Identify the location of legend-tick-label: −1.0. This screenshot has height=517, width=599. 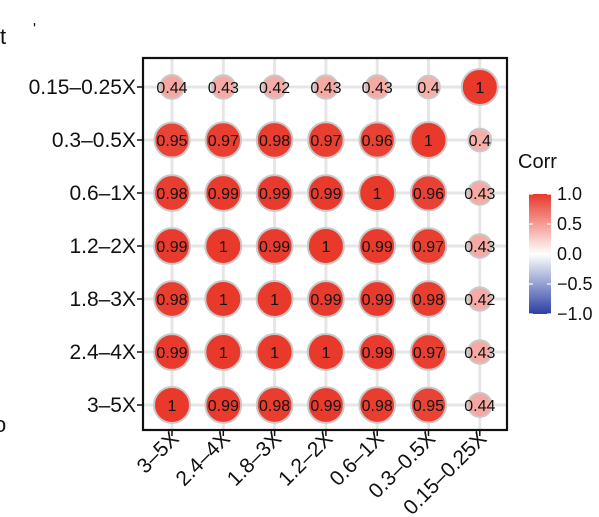
(575, 314).